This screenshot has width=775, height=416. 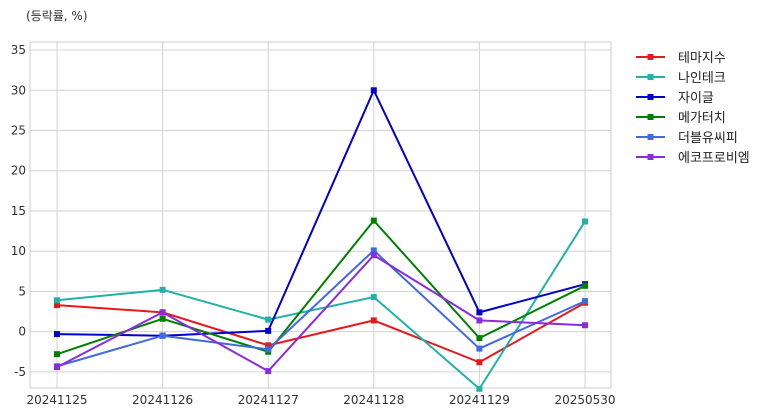 I want to click on legend-item-5: 에코프로비엠, so click(x=693, y=158).